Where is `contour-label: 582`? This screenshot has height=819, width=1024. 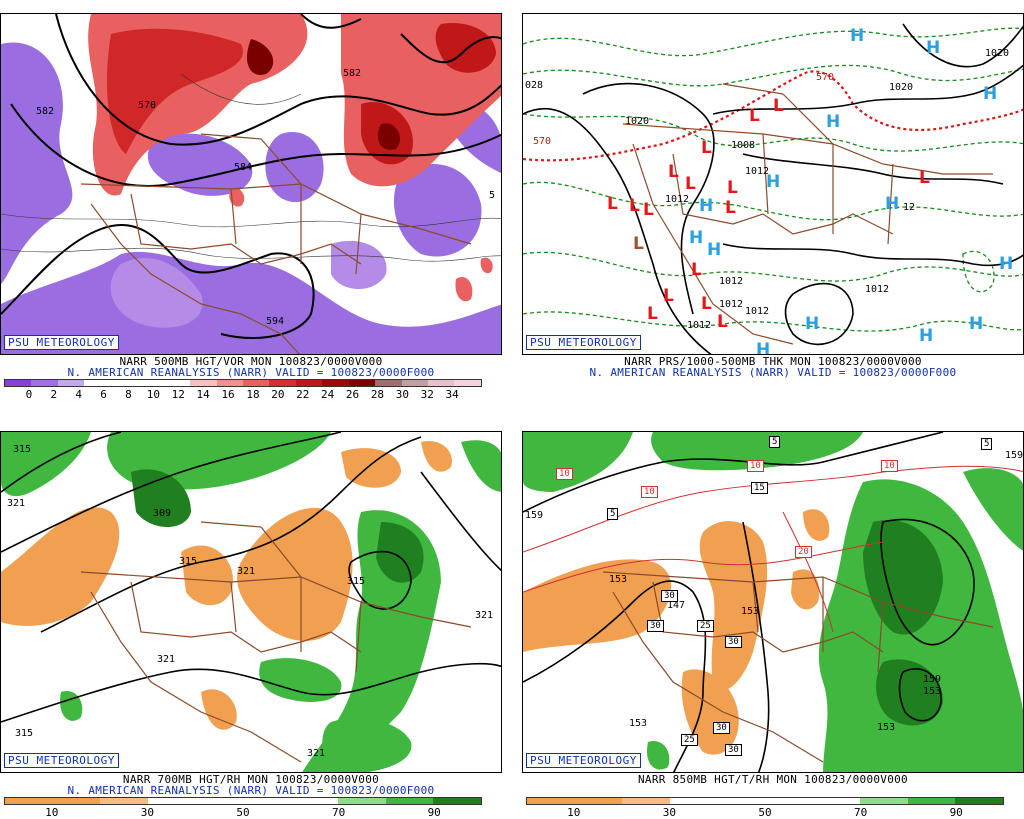 contour-label: 582 is located at coordinates (352, 73).